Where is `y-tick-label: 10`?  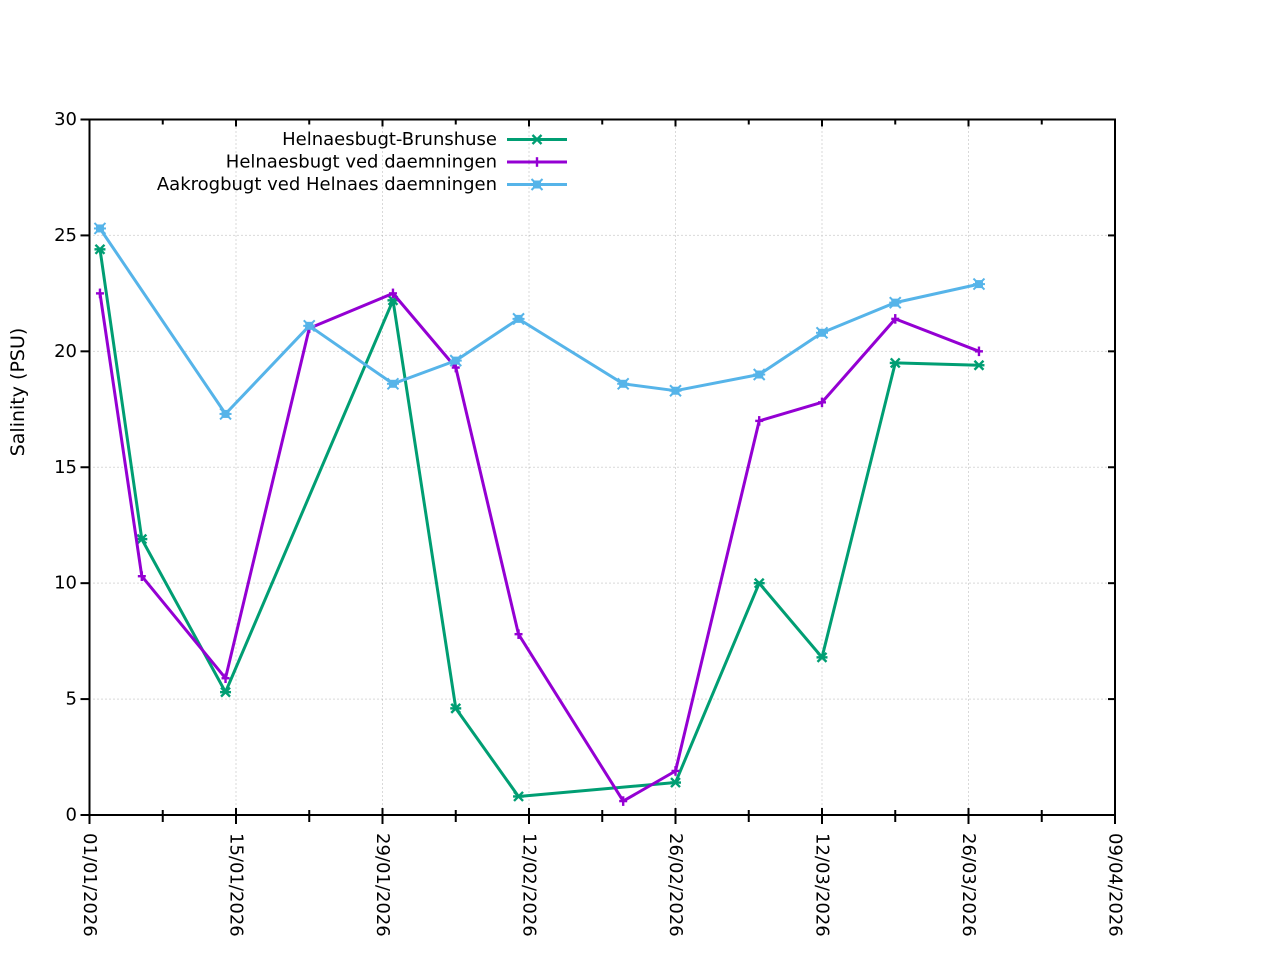 y-tick-label: 10 is located at coordinates (65, 583).